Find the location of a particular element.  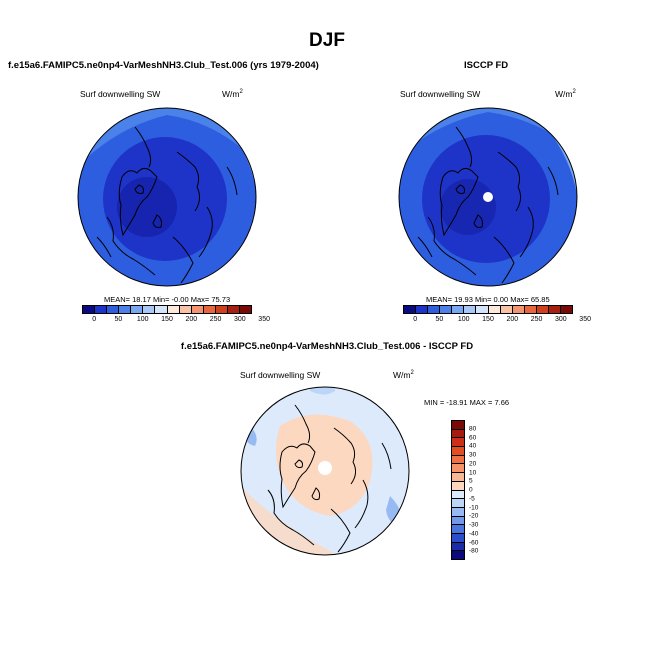

diff-units-label: W/m2 is located at coordinates (403, 375).